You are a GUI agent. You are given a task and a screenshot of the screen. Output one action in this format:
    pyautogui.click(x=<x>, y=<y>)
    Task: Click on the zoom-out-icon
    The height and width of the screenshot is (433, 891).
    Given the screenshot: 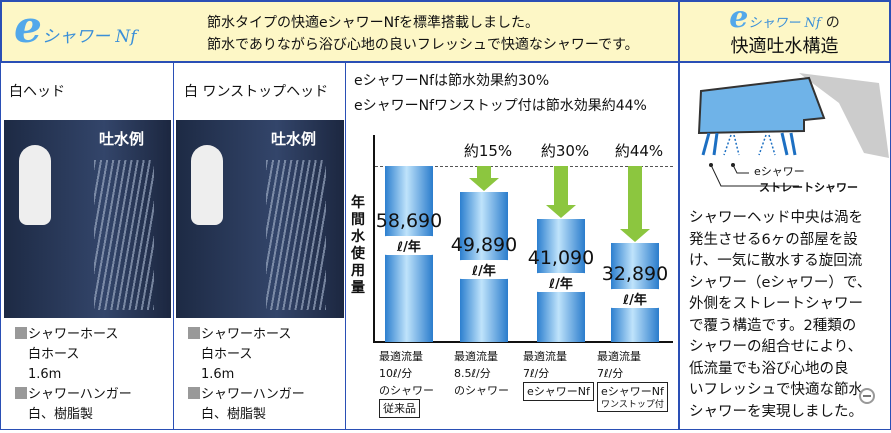 What is the action you would take?
    pyautogui.click(x=867, y=396)
    